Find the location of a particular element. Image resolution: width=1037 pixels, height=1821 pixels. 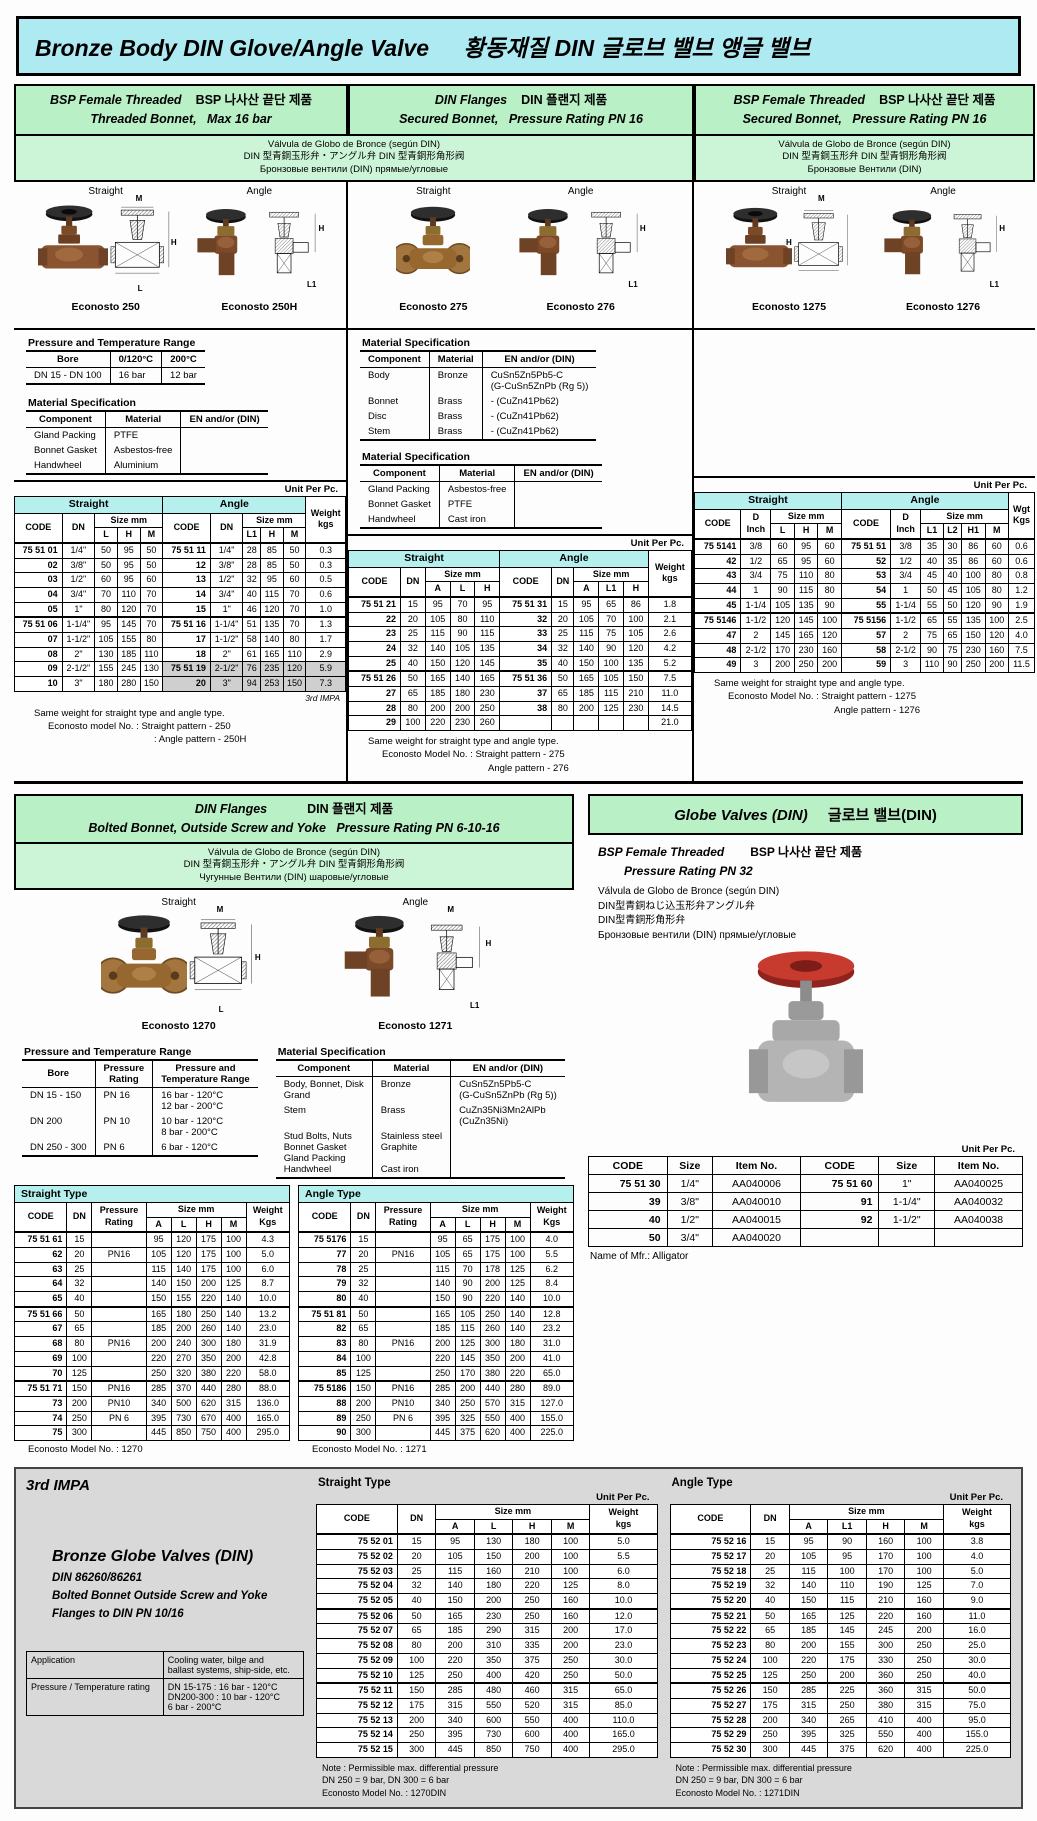

table-cell: 22 is located at coordinates (374, 619).